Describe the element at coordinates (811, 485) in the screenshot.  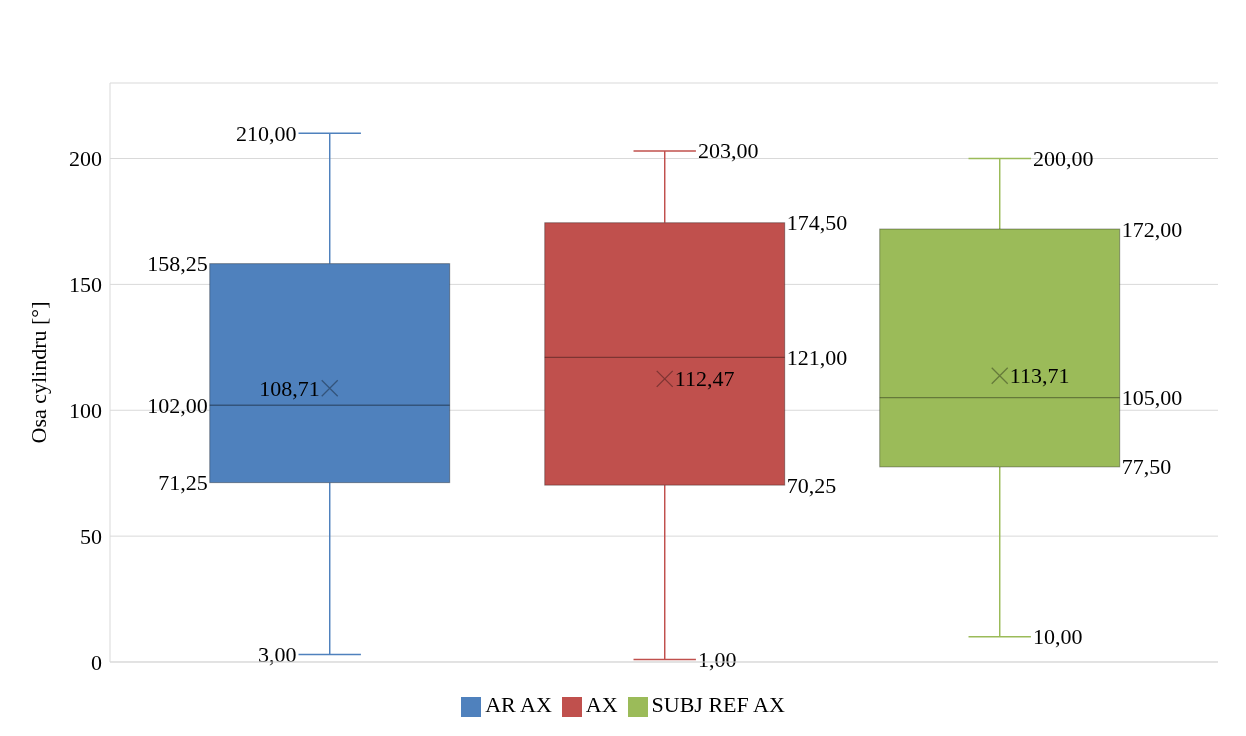
I see `text: 70,25` at that location.